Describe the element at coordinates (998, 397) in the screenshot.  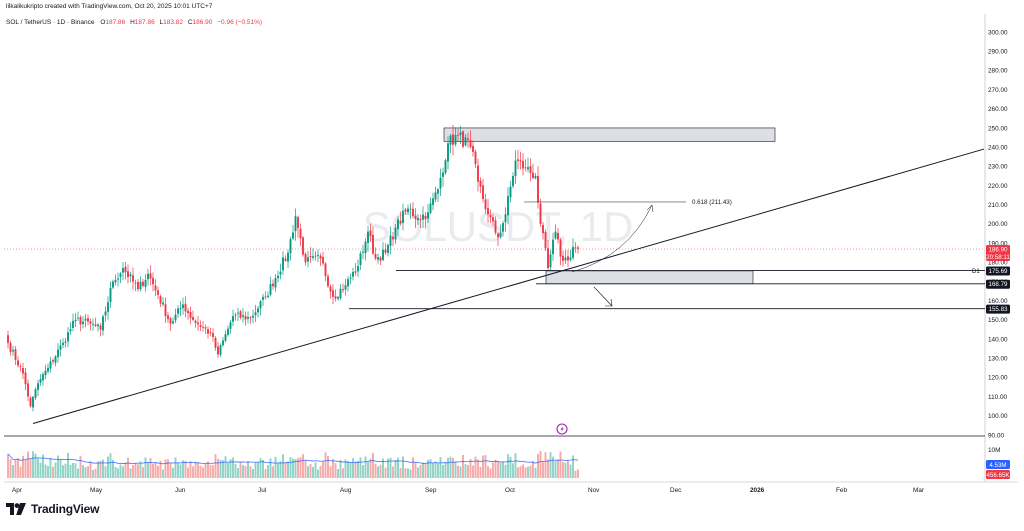
I see `price-tick-label: 110.00` at that location.